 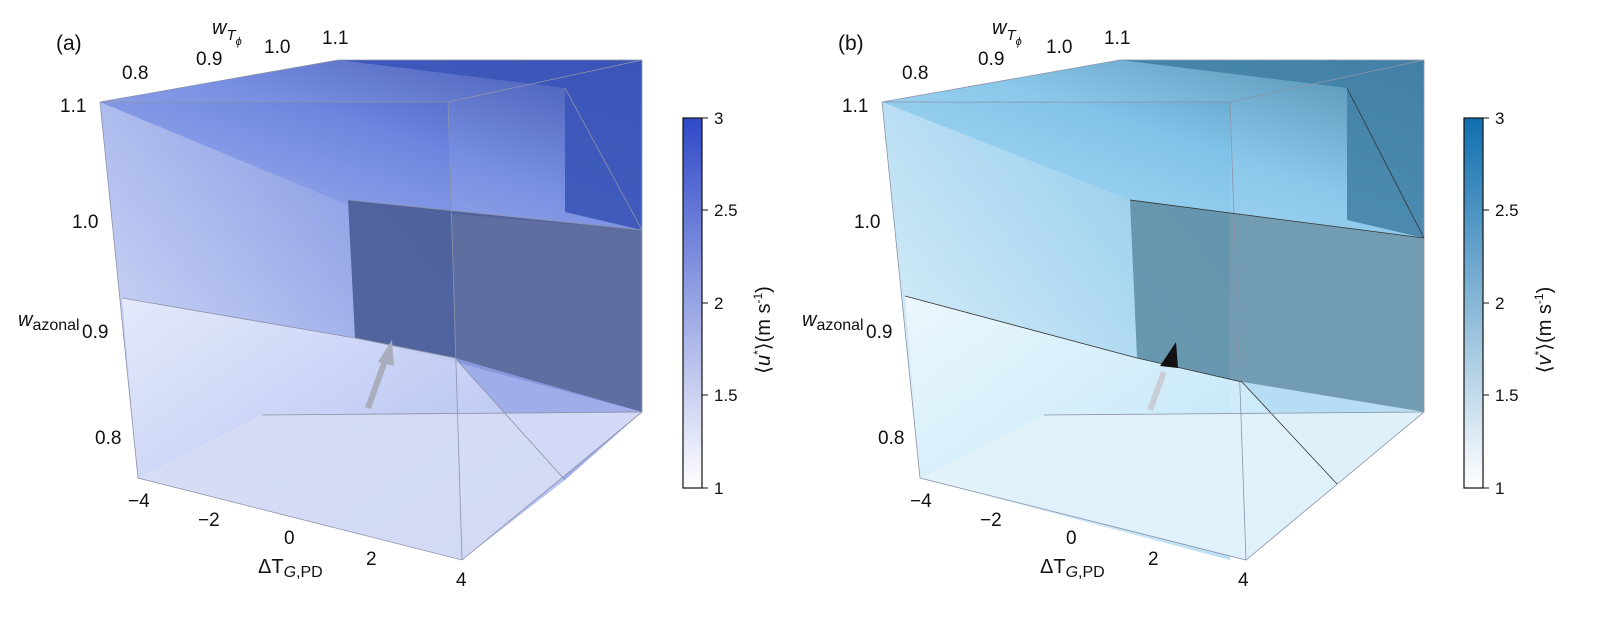 I want to click on colorbar-title: ⟨v*⟩(m s-1), so click(x=1544, y=330).